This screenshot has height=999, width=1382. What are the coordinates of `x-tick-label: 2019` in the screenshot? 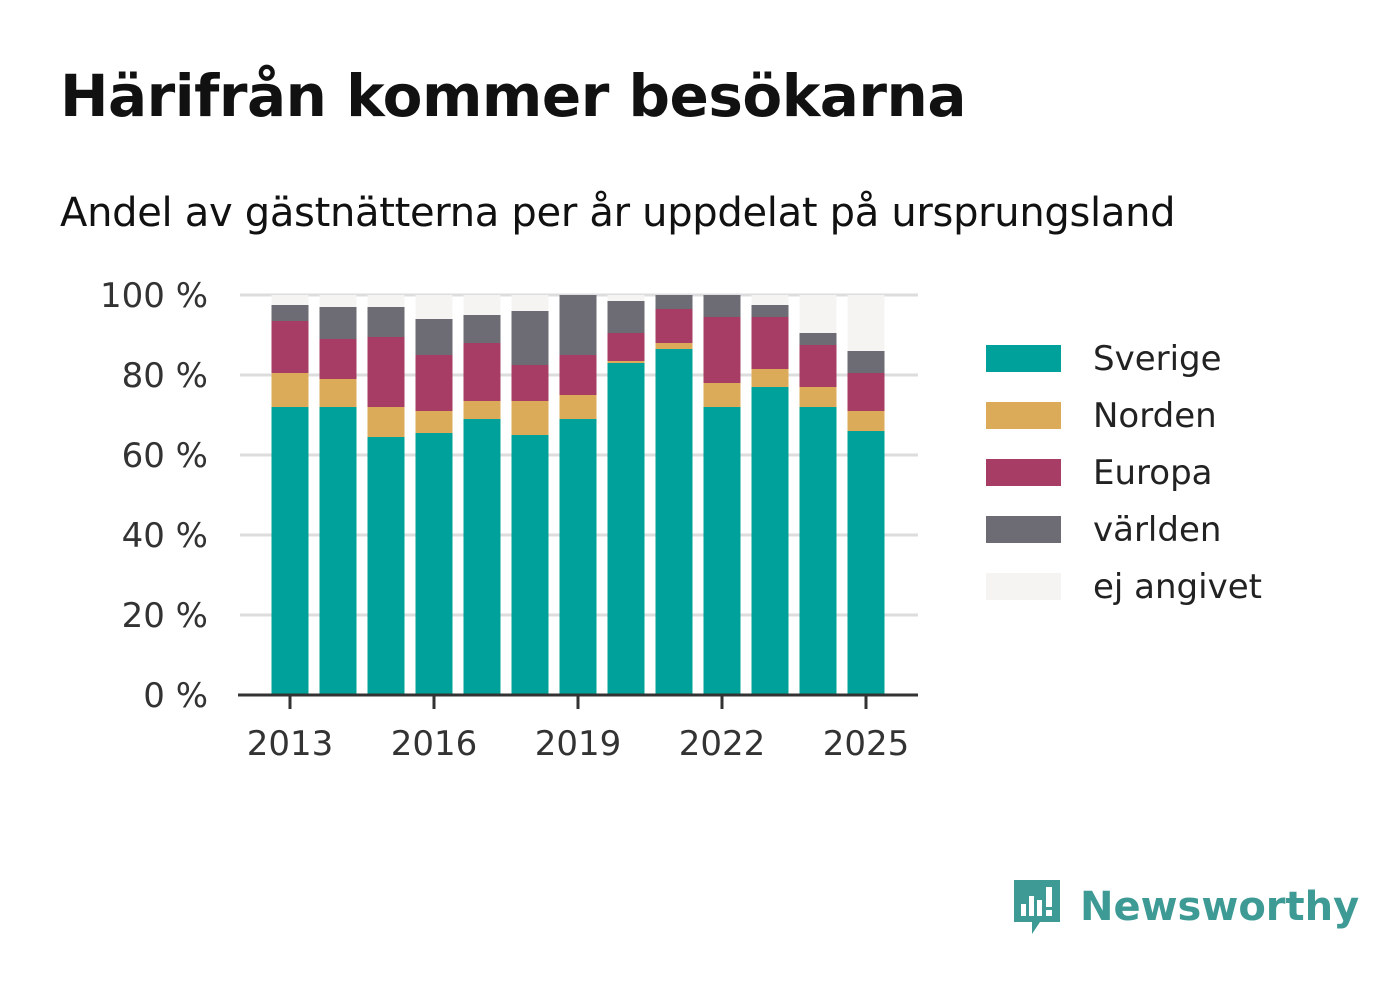 It's located at (578, 744).